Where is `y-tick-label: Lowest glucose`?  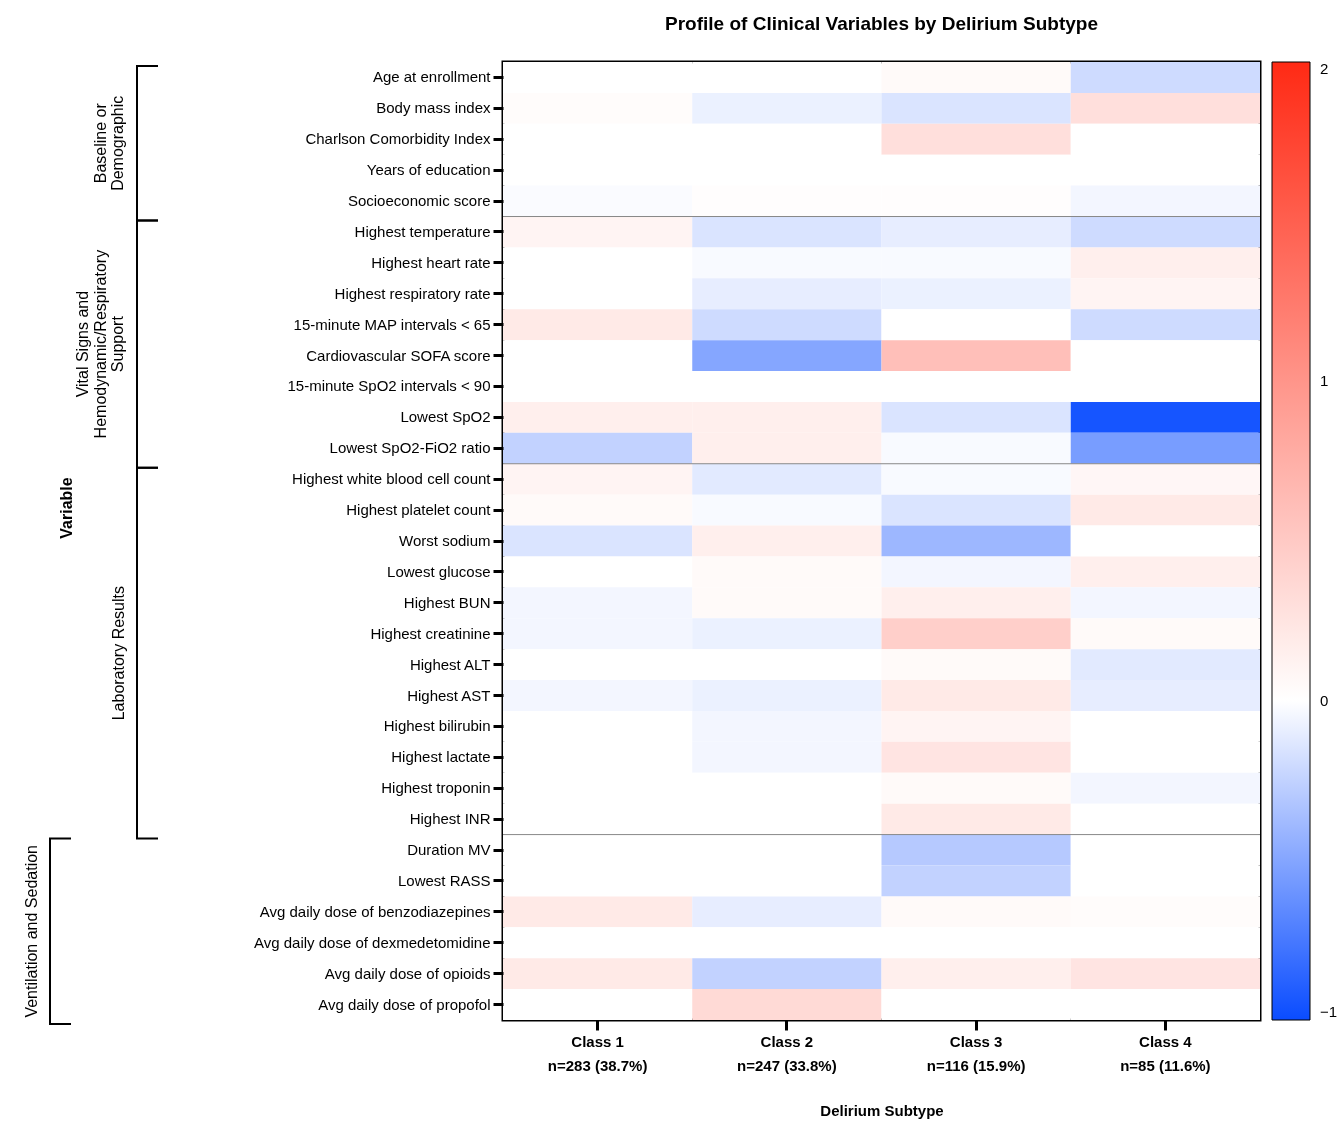
y-tick-label: Lowest glucose is located at coordinates (439, 571).